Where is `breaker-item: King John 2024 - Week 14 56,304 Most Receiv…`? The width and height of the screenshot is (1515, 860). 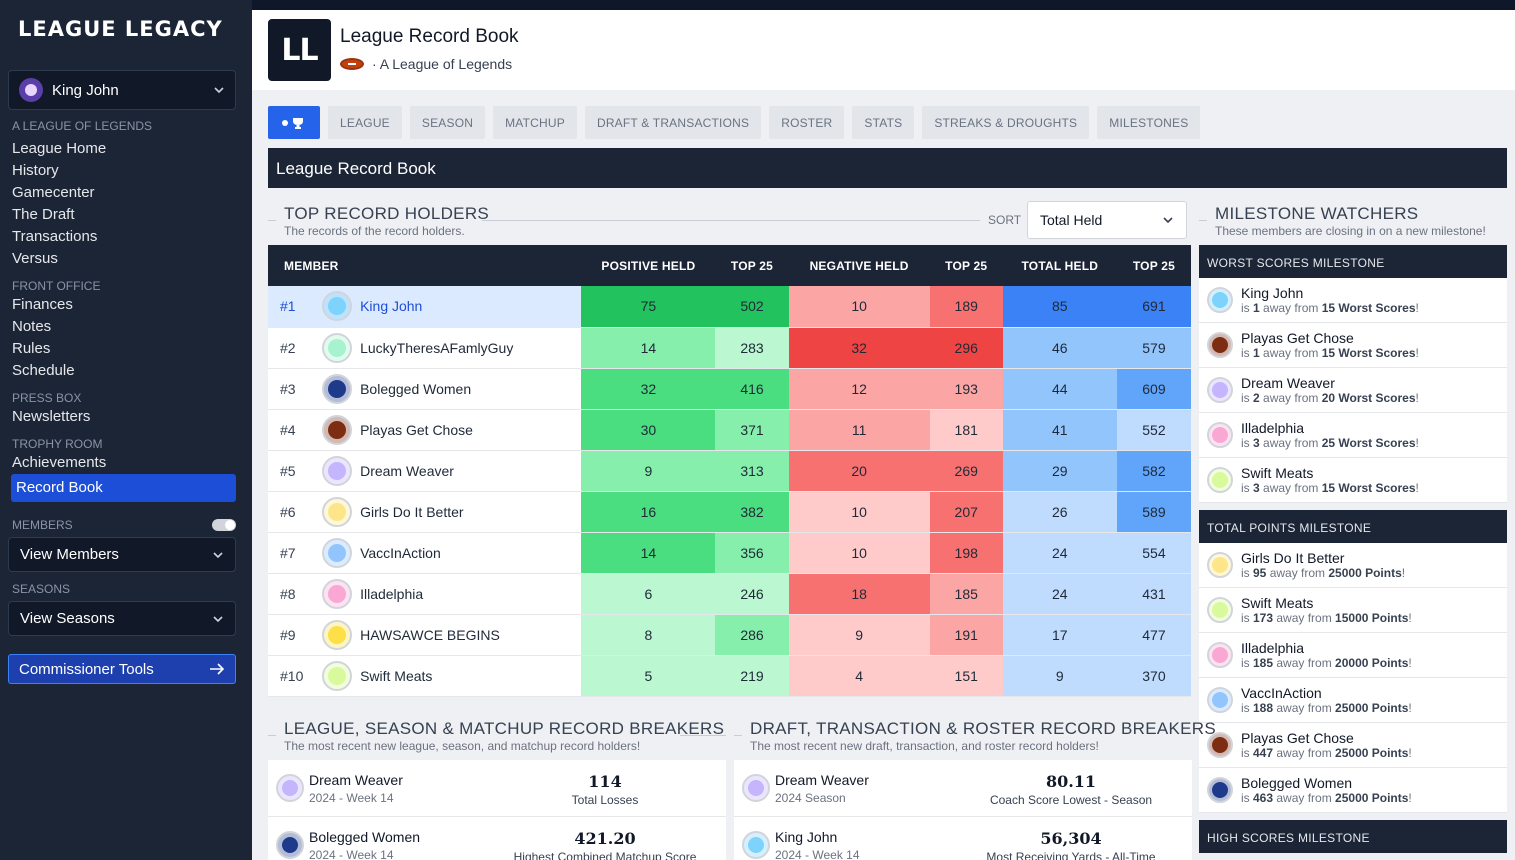 breaker-item: King John 2024 - Week 14 56,304 Most Receiv… is located at coordinates (963, 838).